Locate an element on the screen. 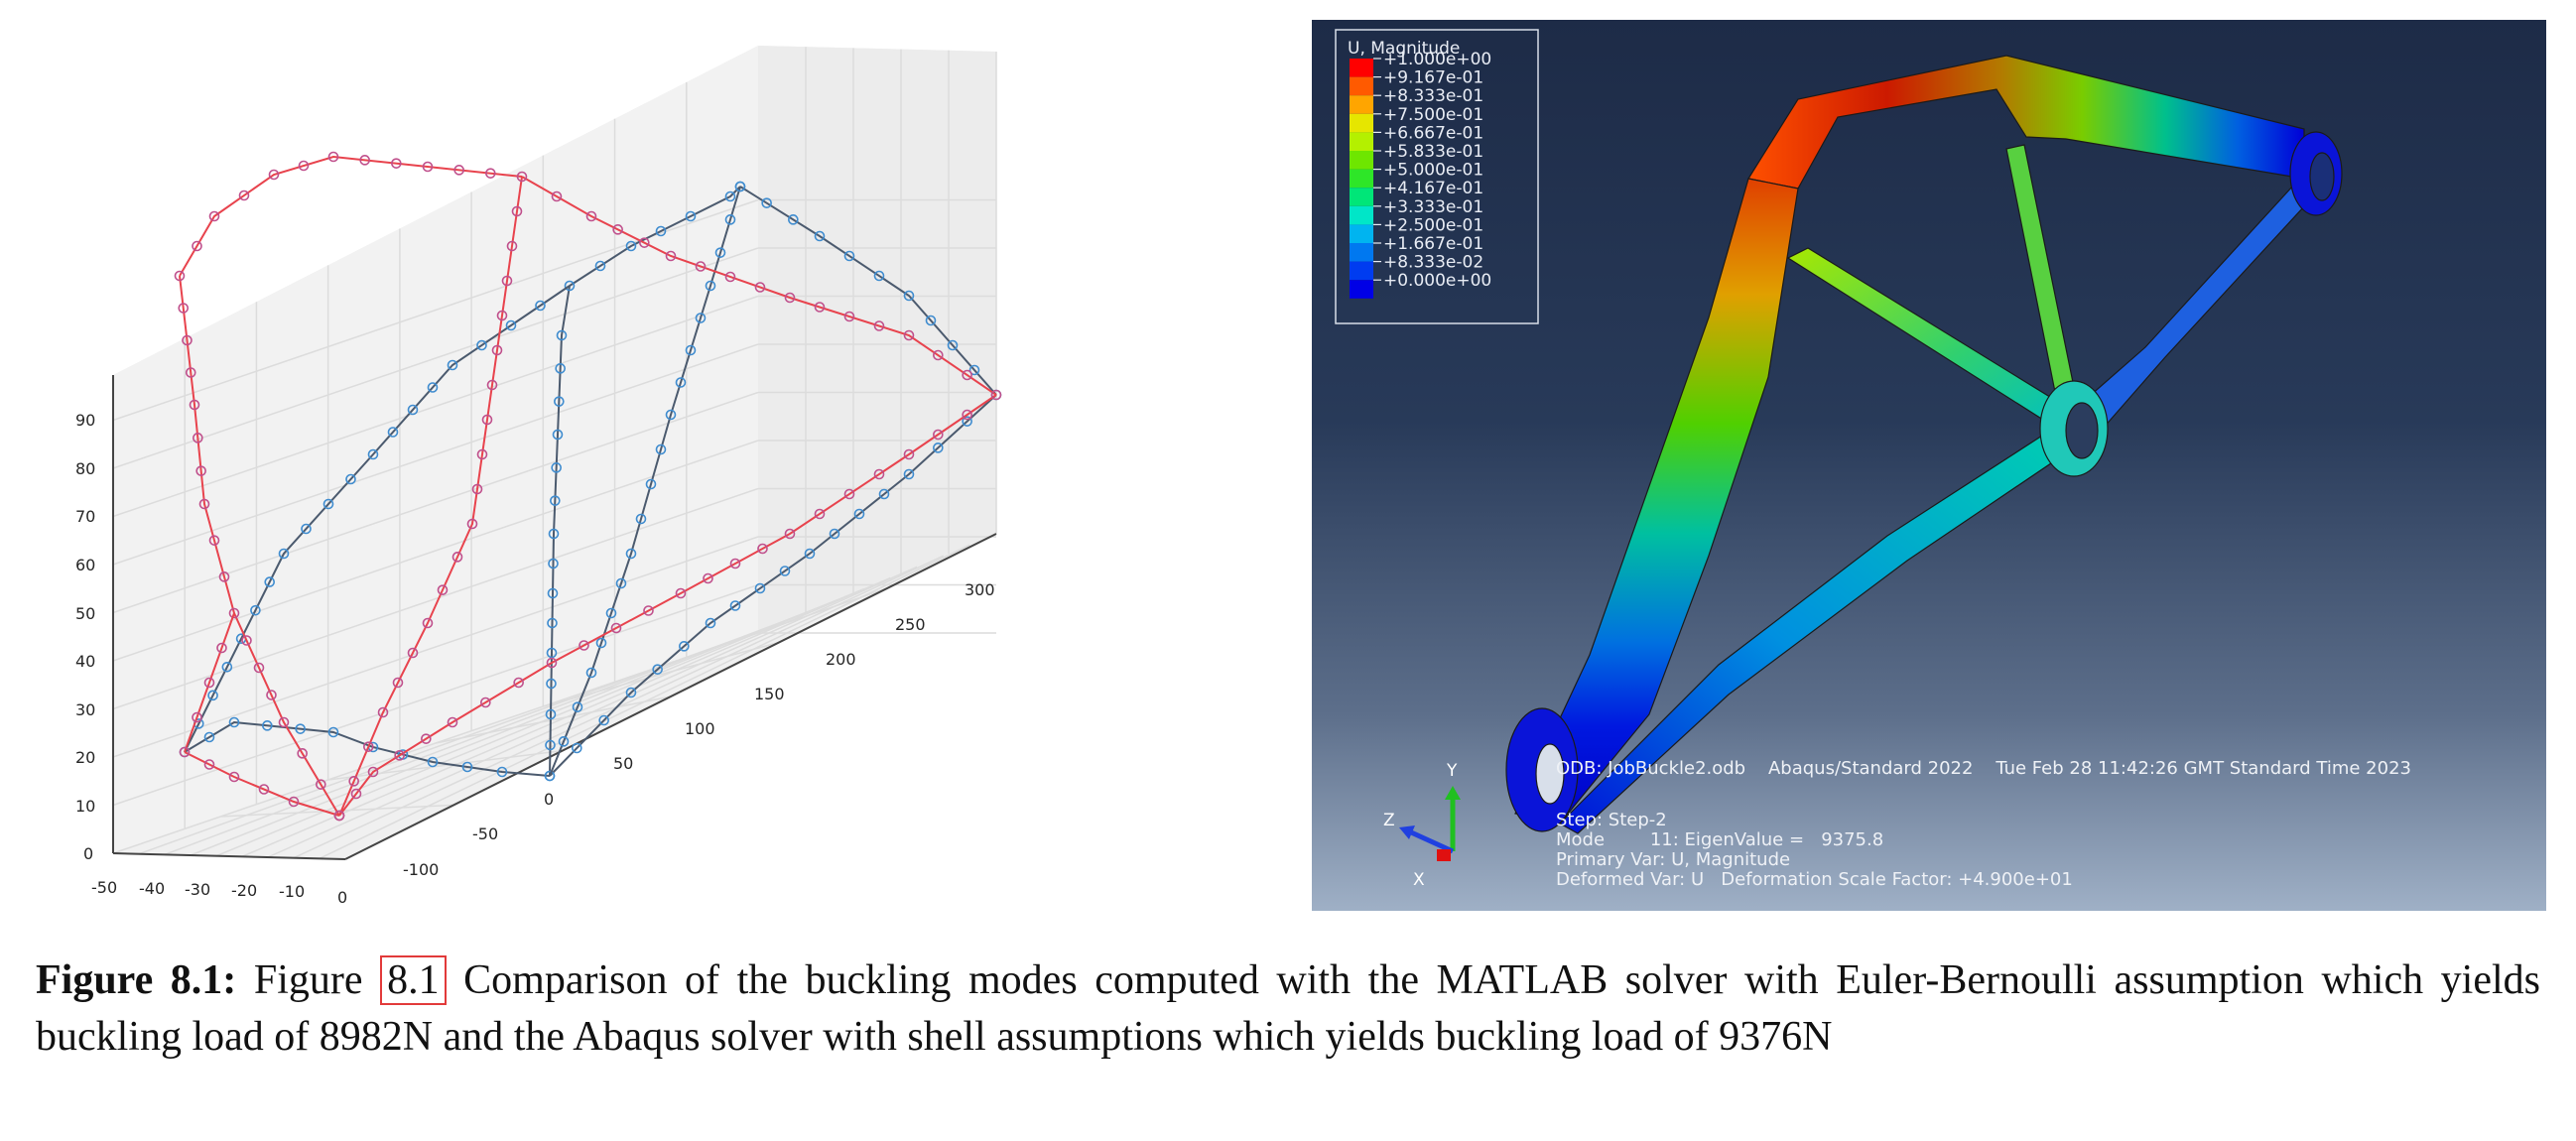  view-triad: Y Z X is located at coordinates (1422, 825).